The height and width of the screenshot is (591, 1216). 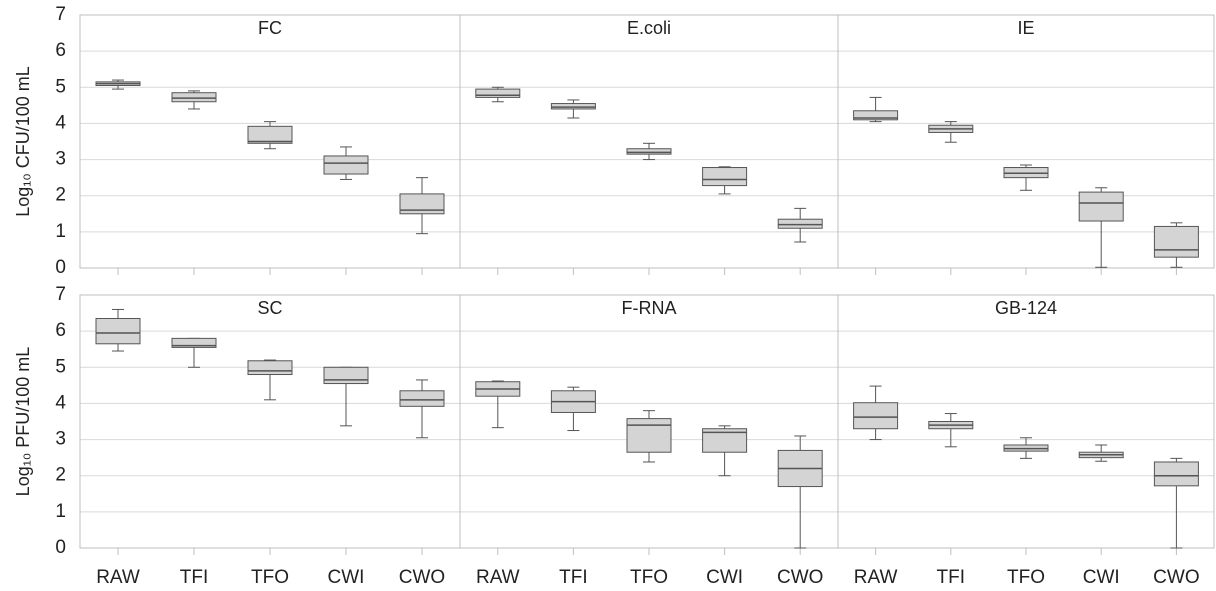 I want to click on panel-frame, so click(x=649, y=141).